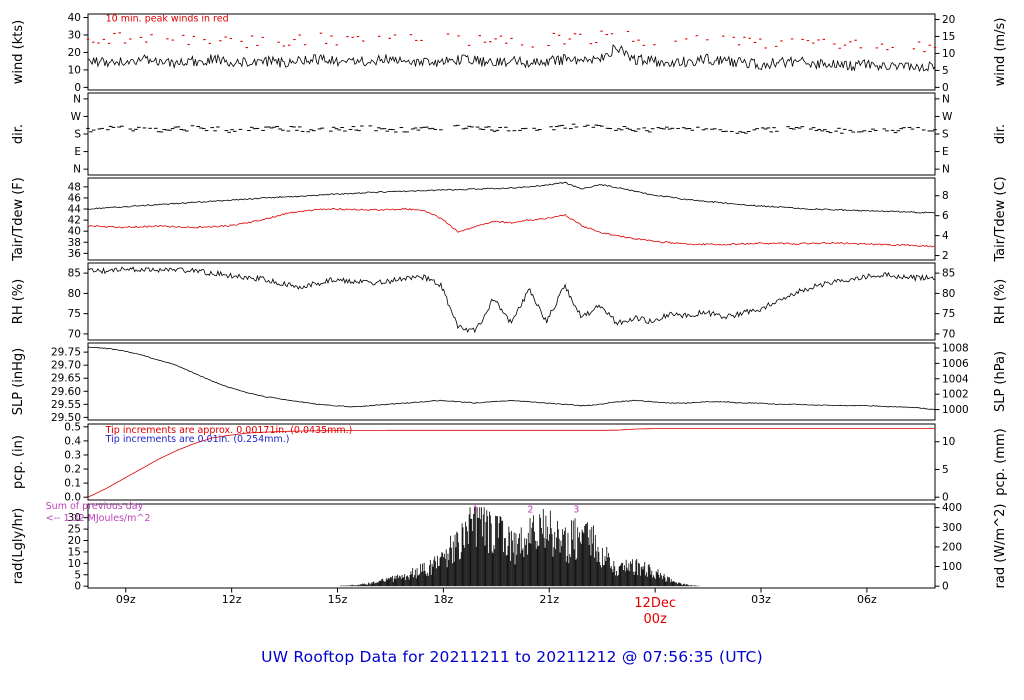 This screenshot has width=1024, height=700. Describe the element at coordinates (66, 405) in the screenshot. I see `svg-text: 29.55` at that location.